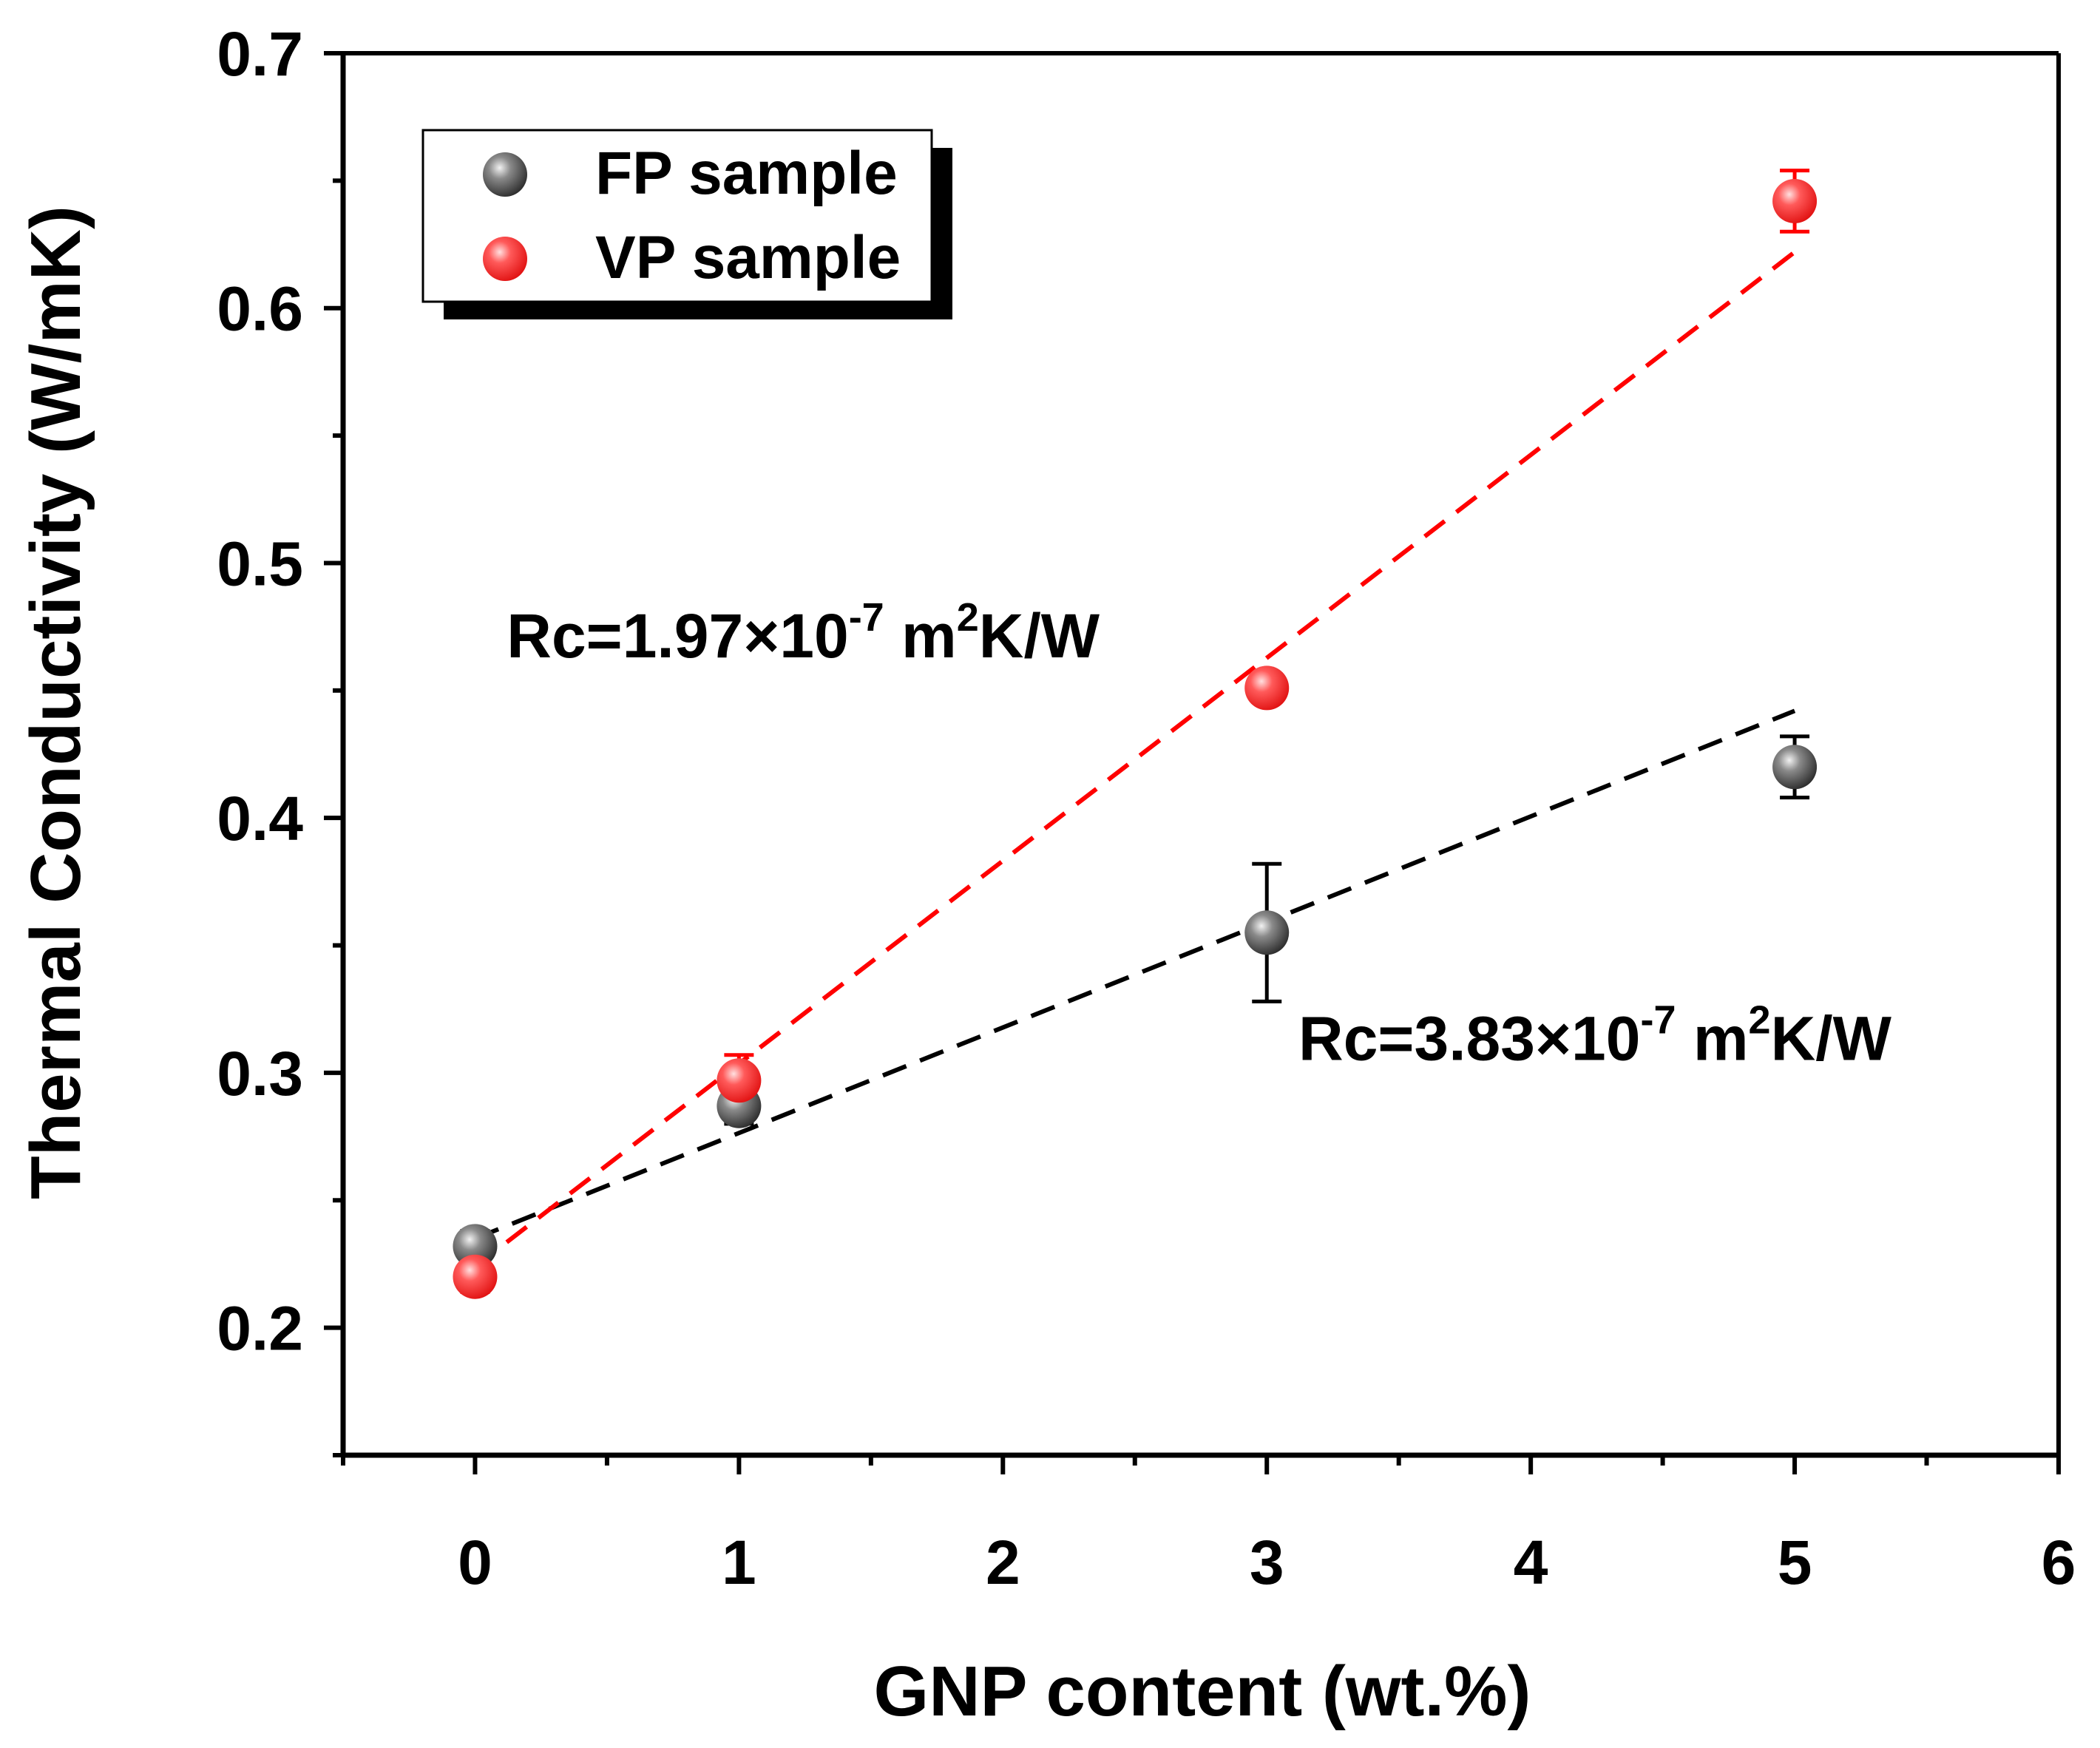  I want to click on rc-annotation-1: Rc=1.97×10-7 m2K/W, so click(803, 633).